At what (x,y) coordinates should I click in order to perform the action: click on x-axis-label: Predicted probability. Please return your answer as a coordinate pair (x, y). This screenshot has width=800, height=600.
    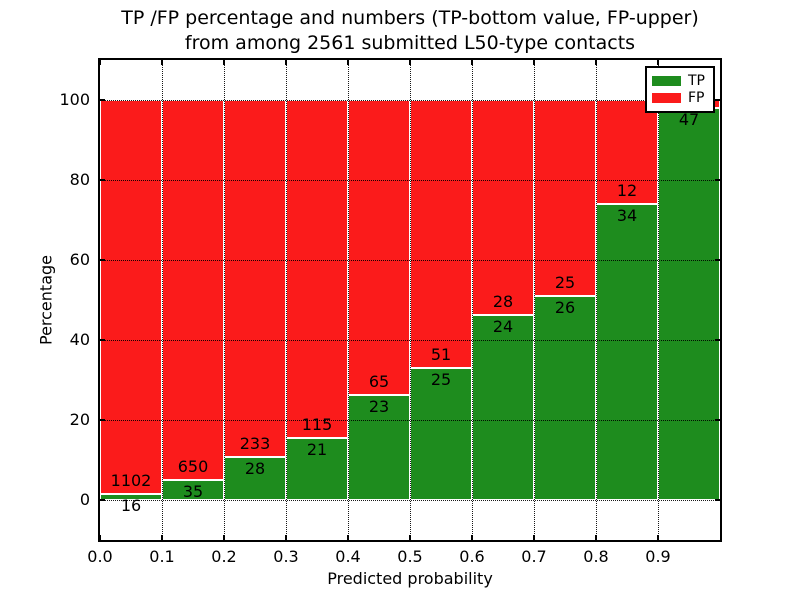
    Looking at the image, I should click on (410, 578).